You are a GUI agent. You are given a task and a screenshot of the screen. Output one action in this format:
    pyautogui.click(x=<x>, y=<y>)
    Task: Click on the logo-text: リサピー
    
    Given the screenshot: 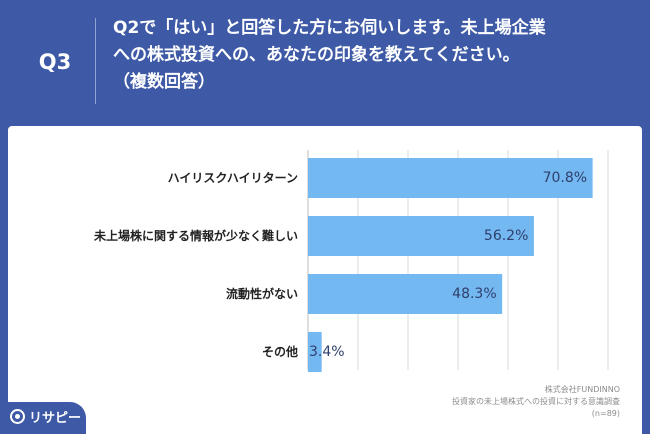 What is the action you would take?
    pyautogui.click(x=55, y=418)
    